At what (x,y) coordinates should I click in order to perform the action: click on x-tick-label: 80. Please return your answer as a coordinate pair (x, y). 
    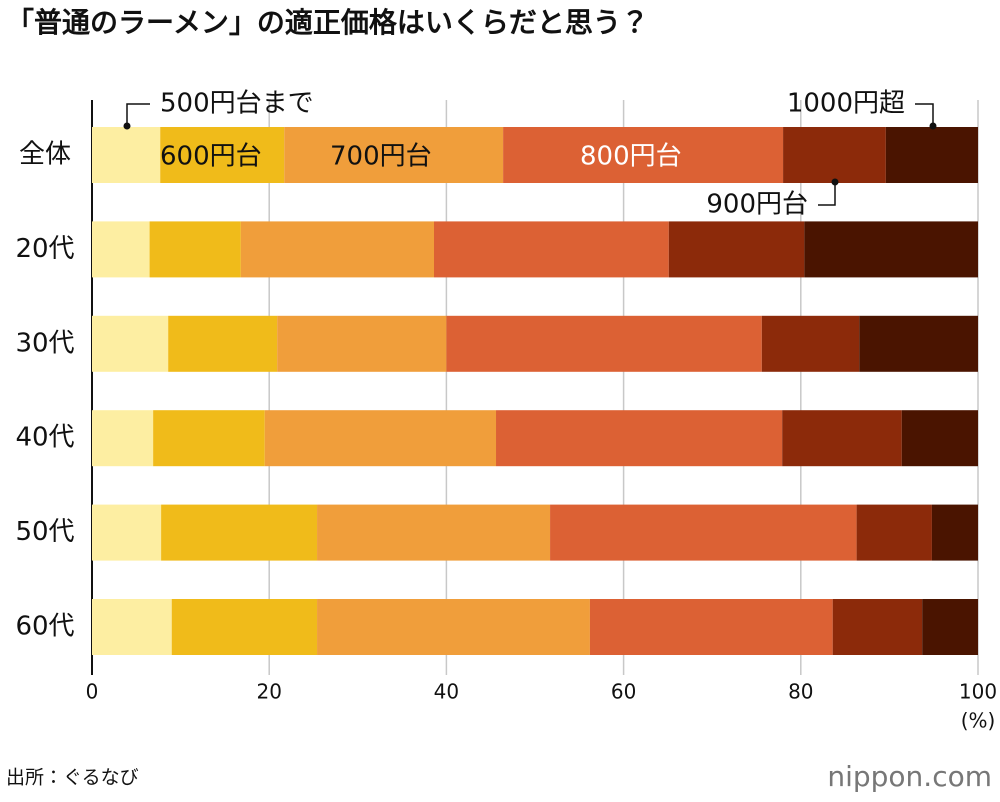
    Looking at the image, I should click on (800, 692).